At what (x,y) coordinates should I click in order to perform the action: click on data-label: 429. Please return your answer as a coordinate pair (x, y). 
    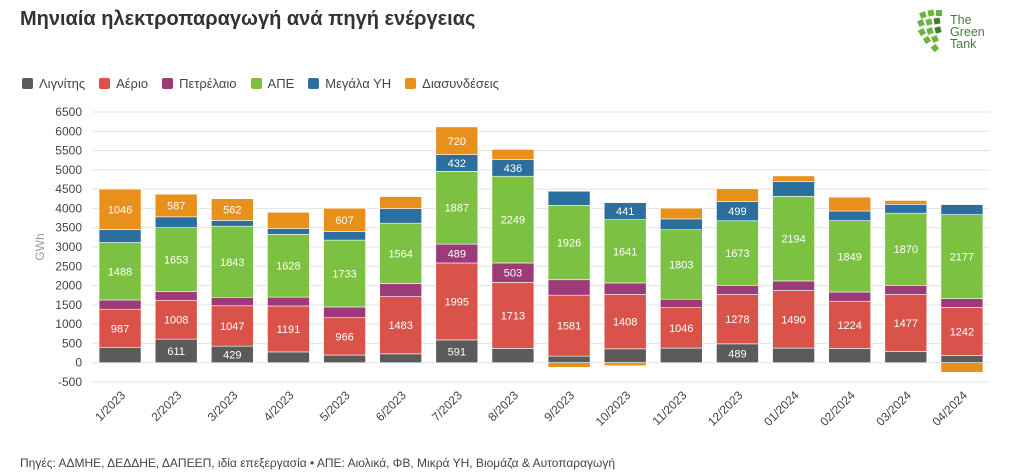
    Looking at the image, I should click on (232, 355).